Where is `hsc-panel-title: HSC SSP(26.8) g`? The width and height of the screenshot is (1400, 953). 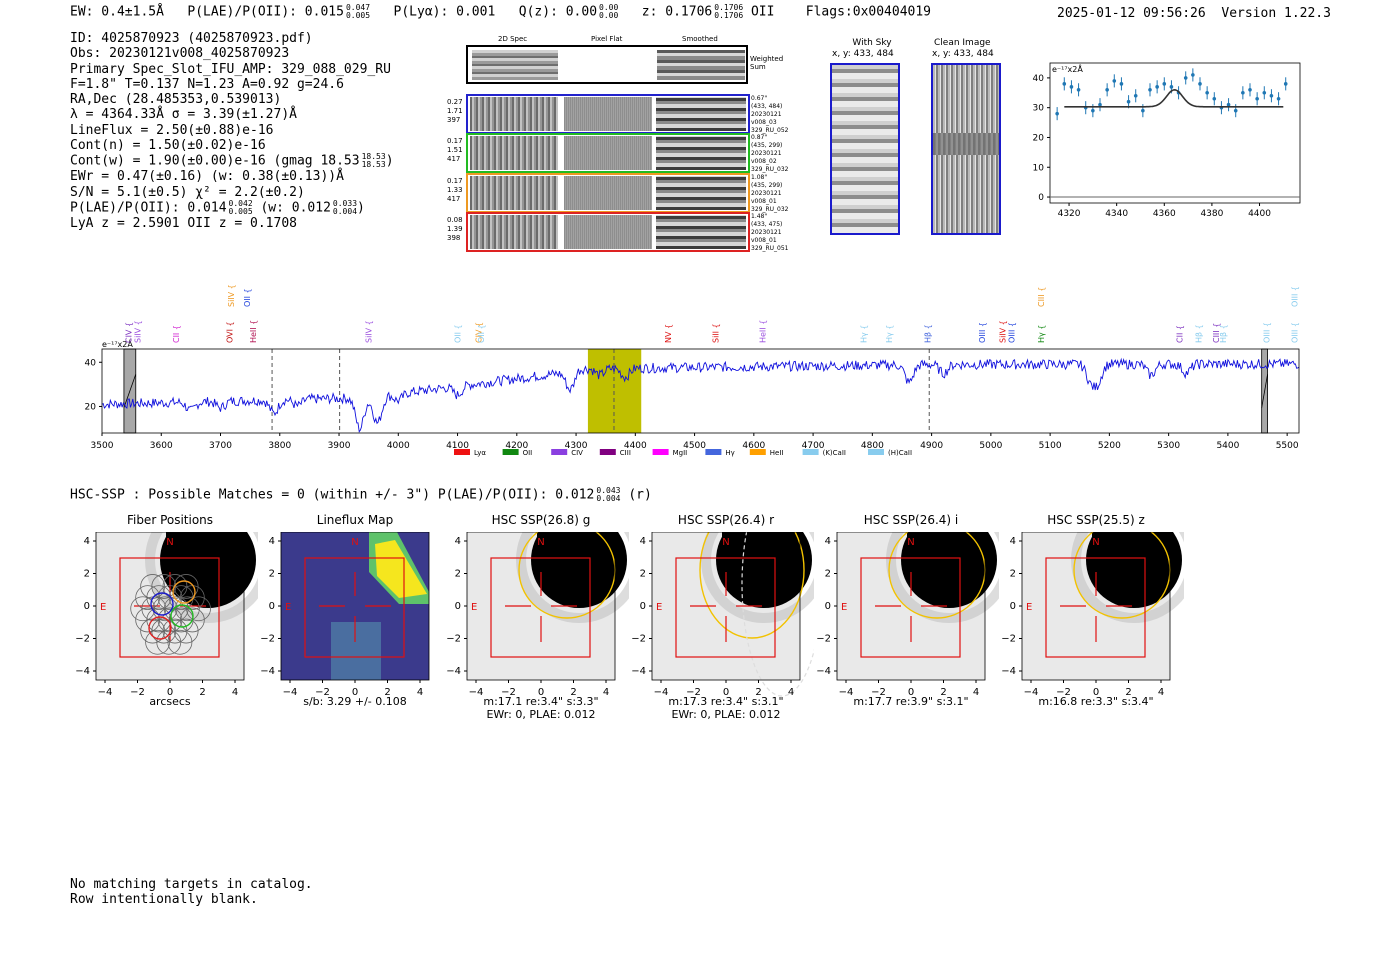
hsc-panel-title: HSC SSP(26.8) g is located at coordinates (541, 520).